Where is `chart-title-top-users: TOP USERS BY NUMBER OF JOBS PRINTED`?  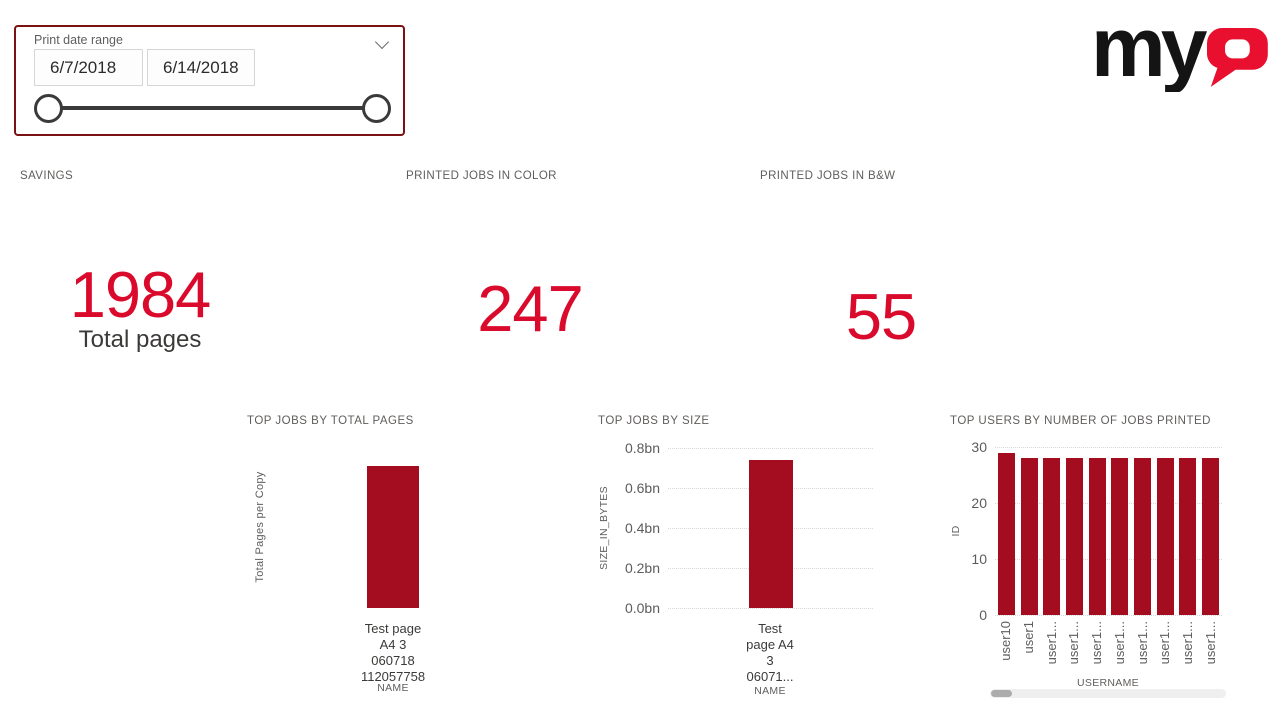
chart-title-top-users: TOP USERS BY NUMBER OF JOBS PRINTED is located at coordinates (1080, 421).